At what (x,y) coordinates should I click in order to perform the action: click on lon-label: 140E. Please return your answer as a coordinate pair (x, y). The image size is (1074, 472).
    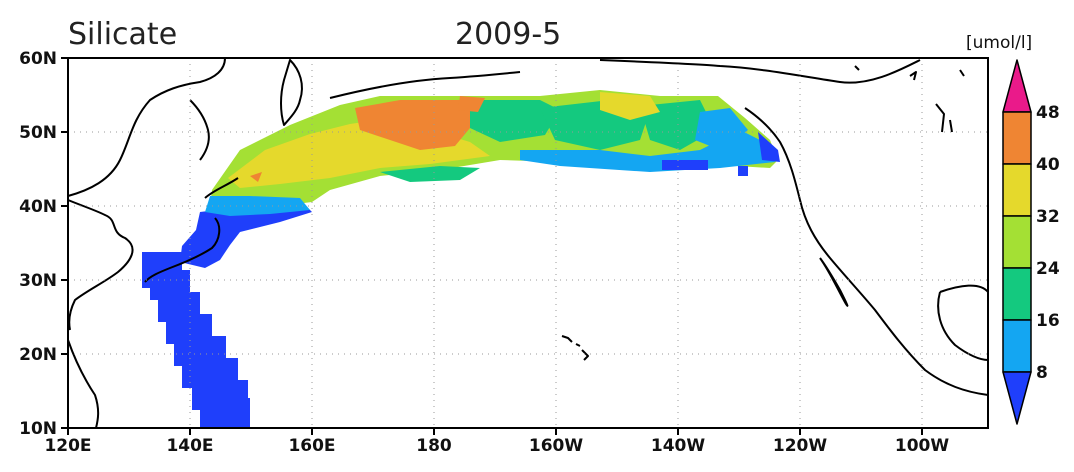
    Looking at the image, I should click on (189, 446).